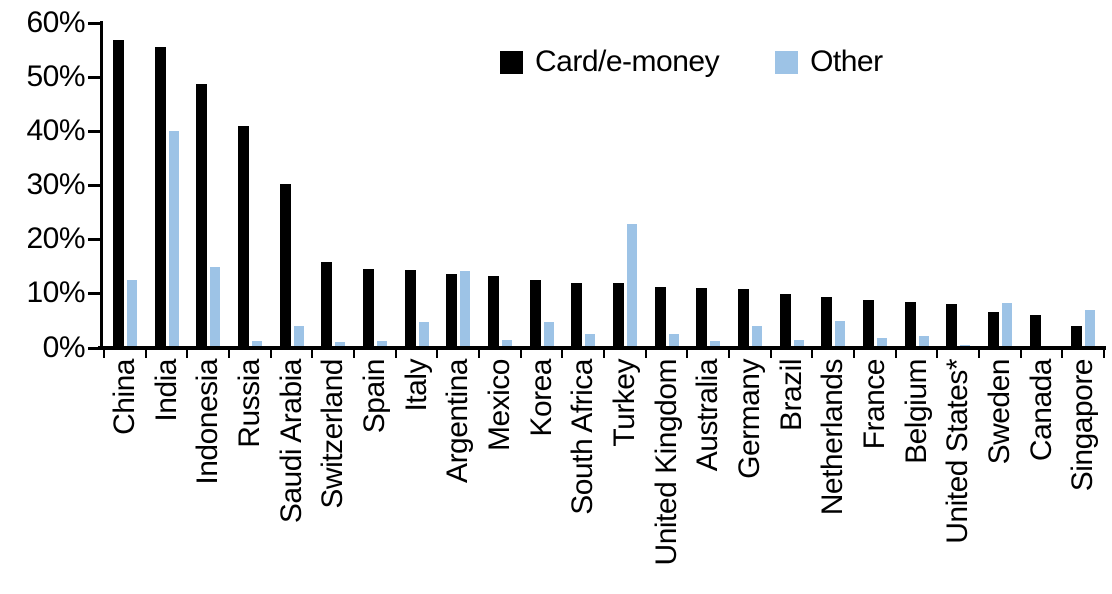 This screenshot has height=594, width=1112. I want to click on category-column: Russia, so click(250, 308).